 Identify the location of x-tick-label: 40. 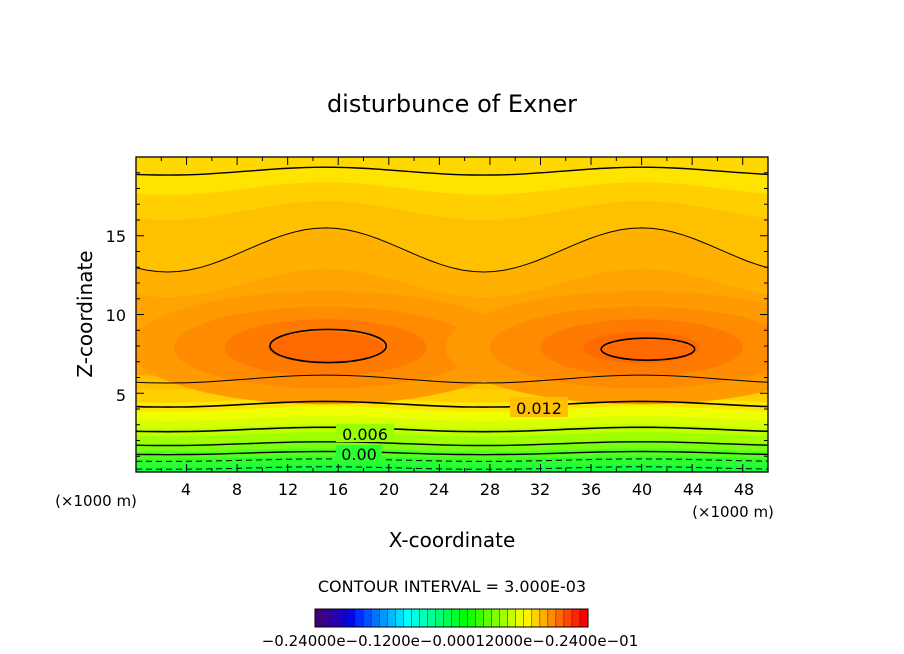
(642, 489).